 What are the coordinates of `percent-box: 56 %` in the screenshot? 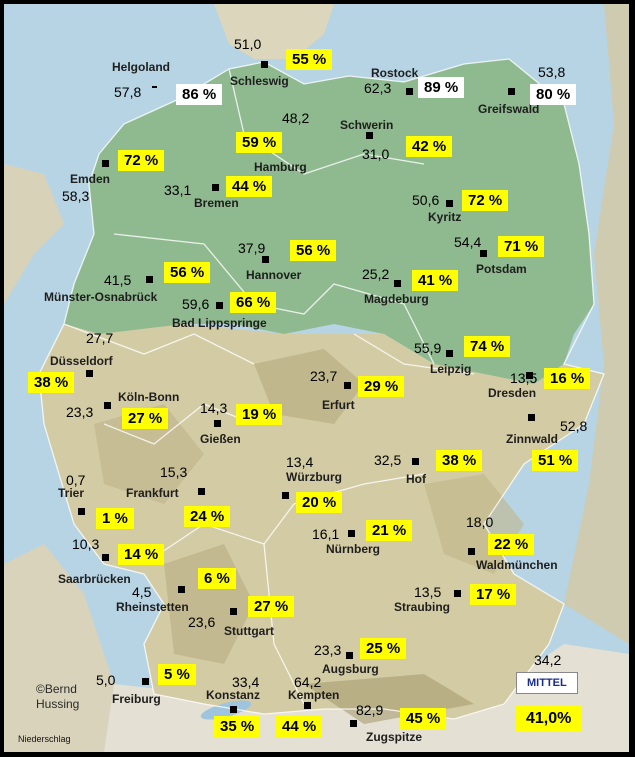 It's located at (313, 250).